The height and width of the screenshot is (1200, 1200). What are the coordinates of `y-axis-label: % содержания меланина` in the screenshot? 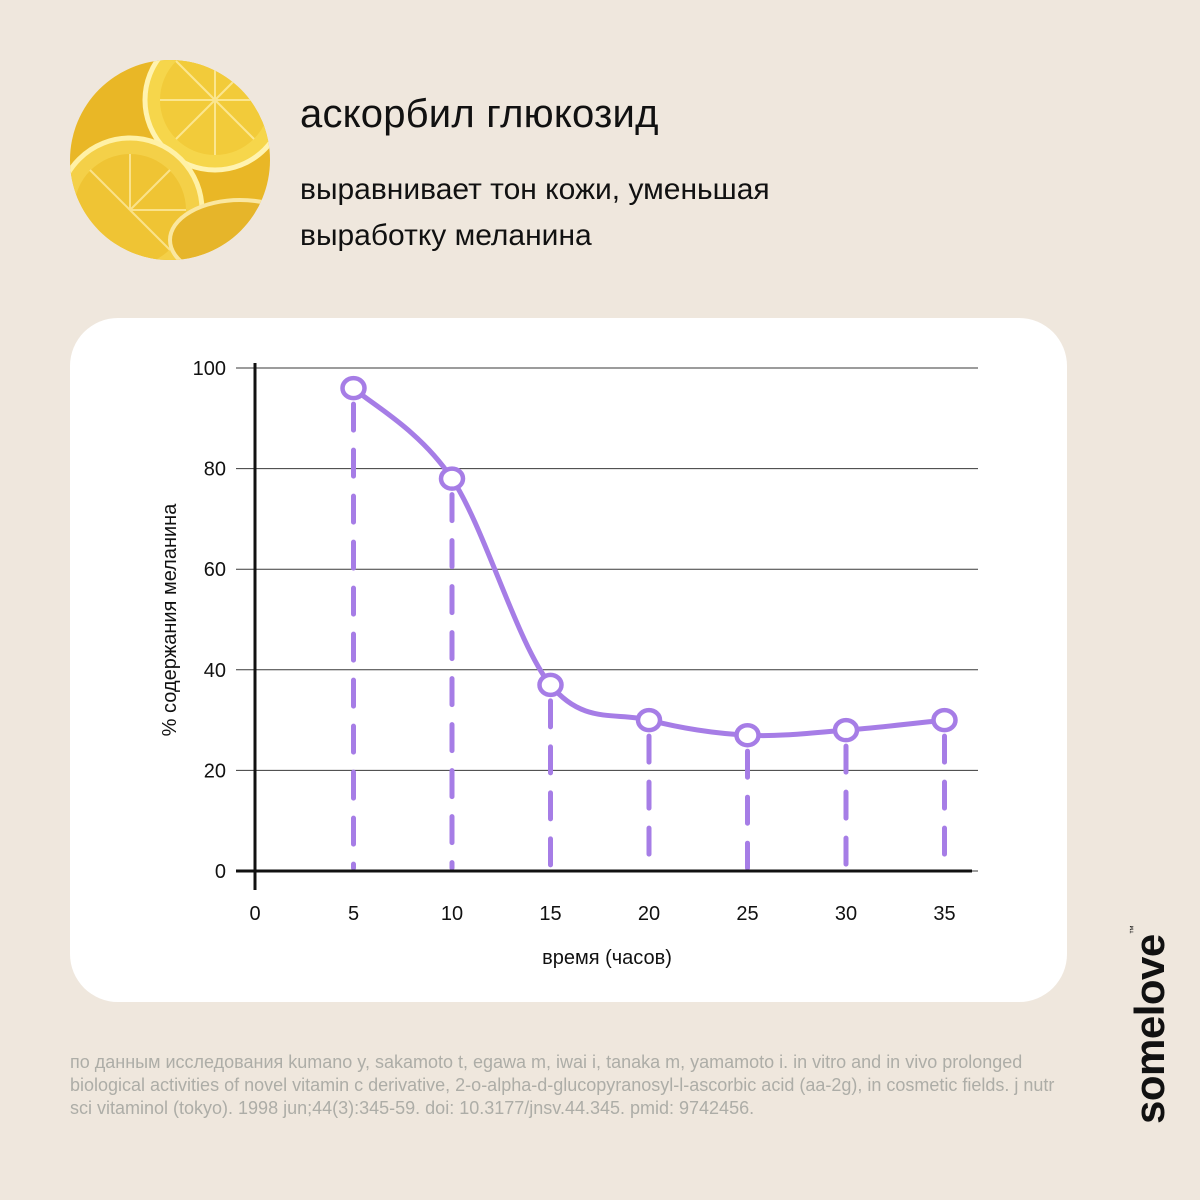 It's located at (170, 620).